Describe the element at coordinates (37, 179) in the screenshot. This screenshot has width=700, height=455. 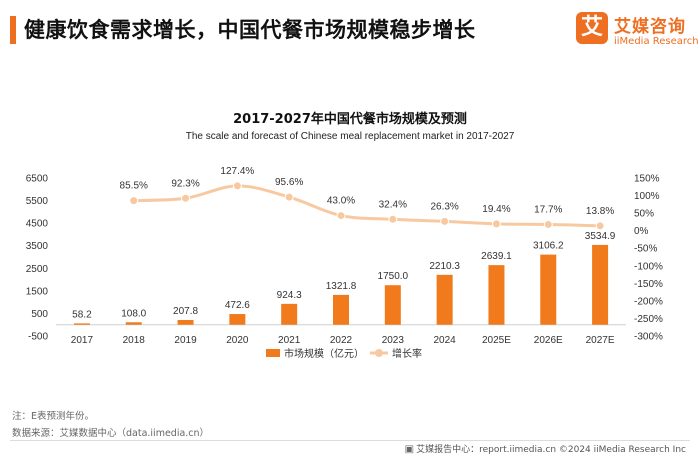
I see `y-left-tick-label: 6500` at that location.